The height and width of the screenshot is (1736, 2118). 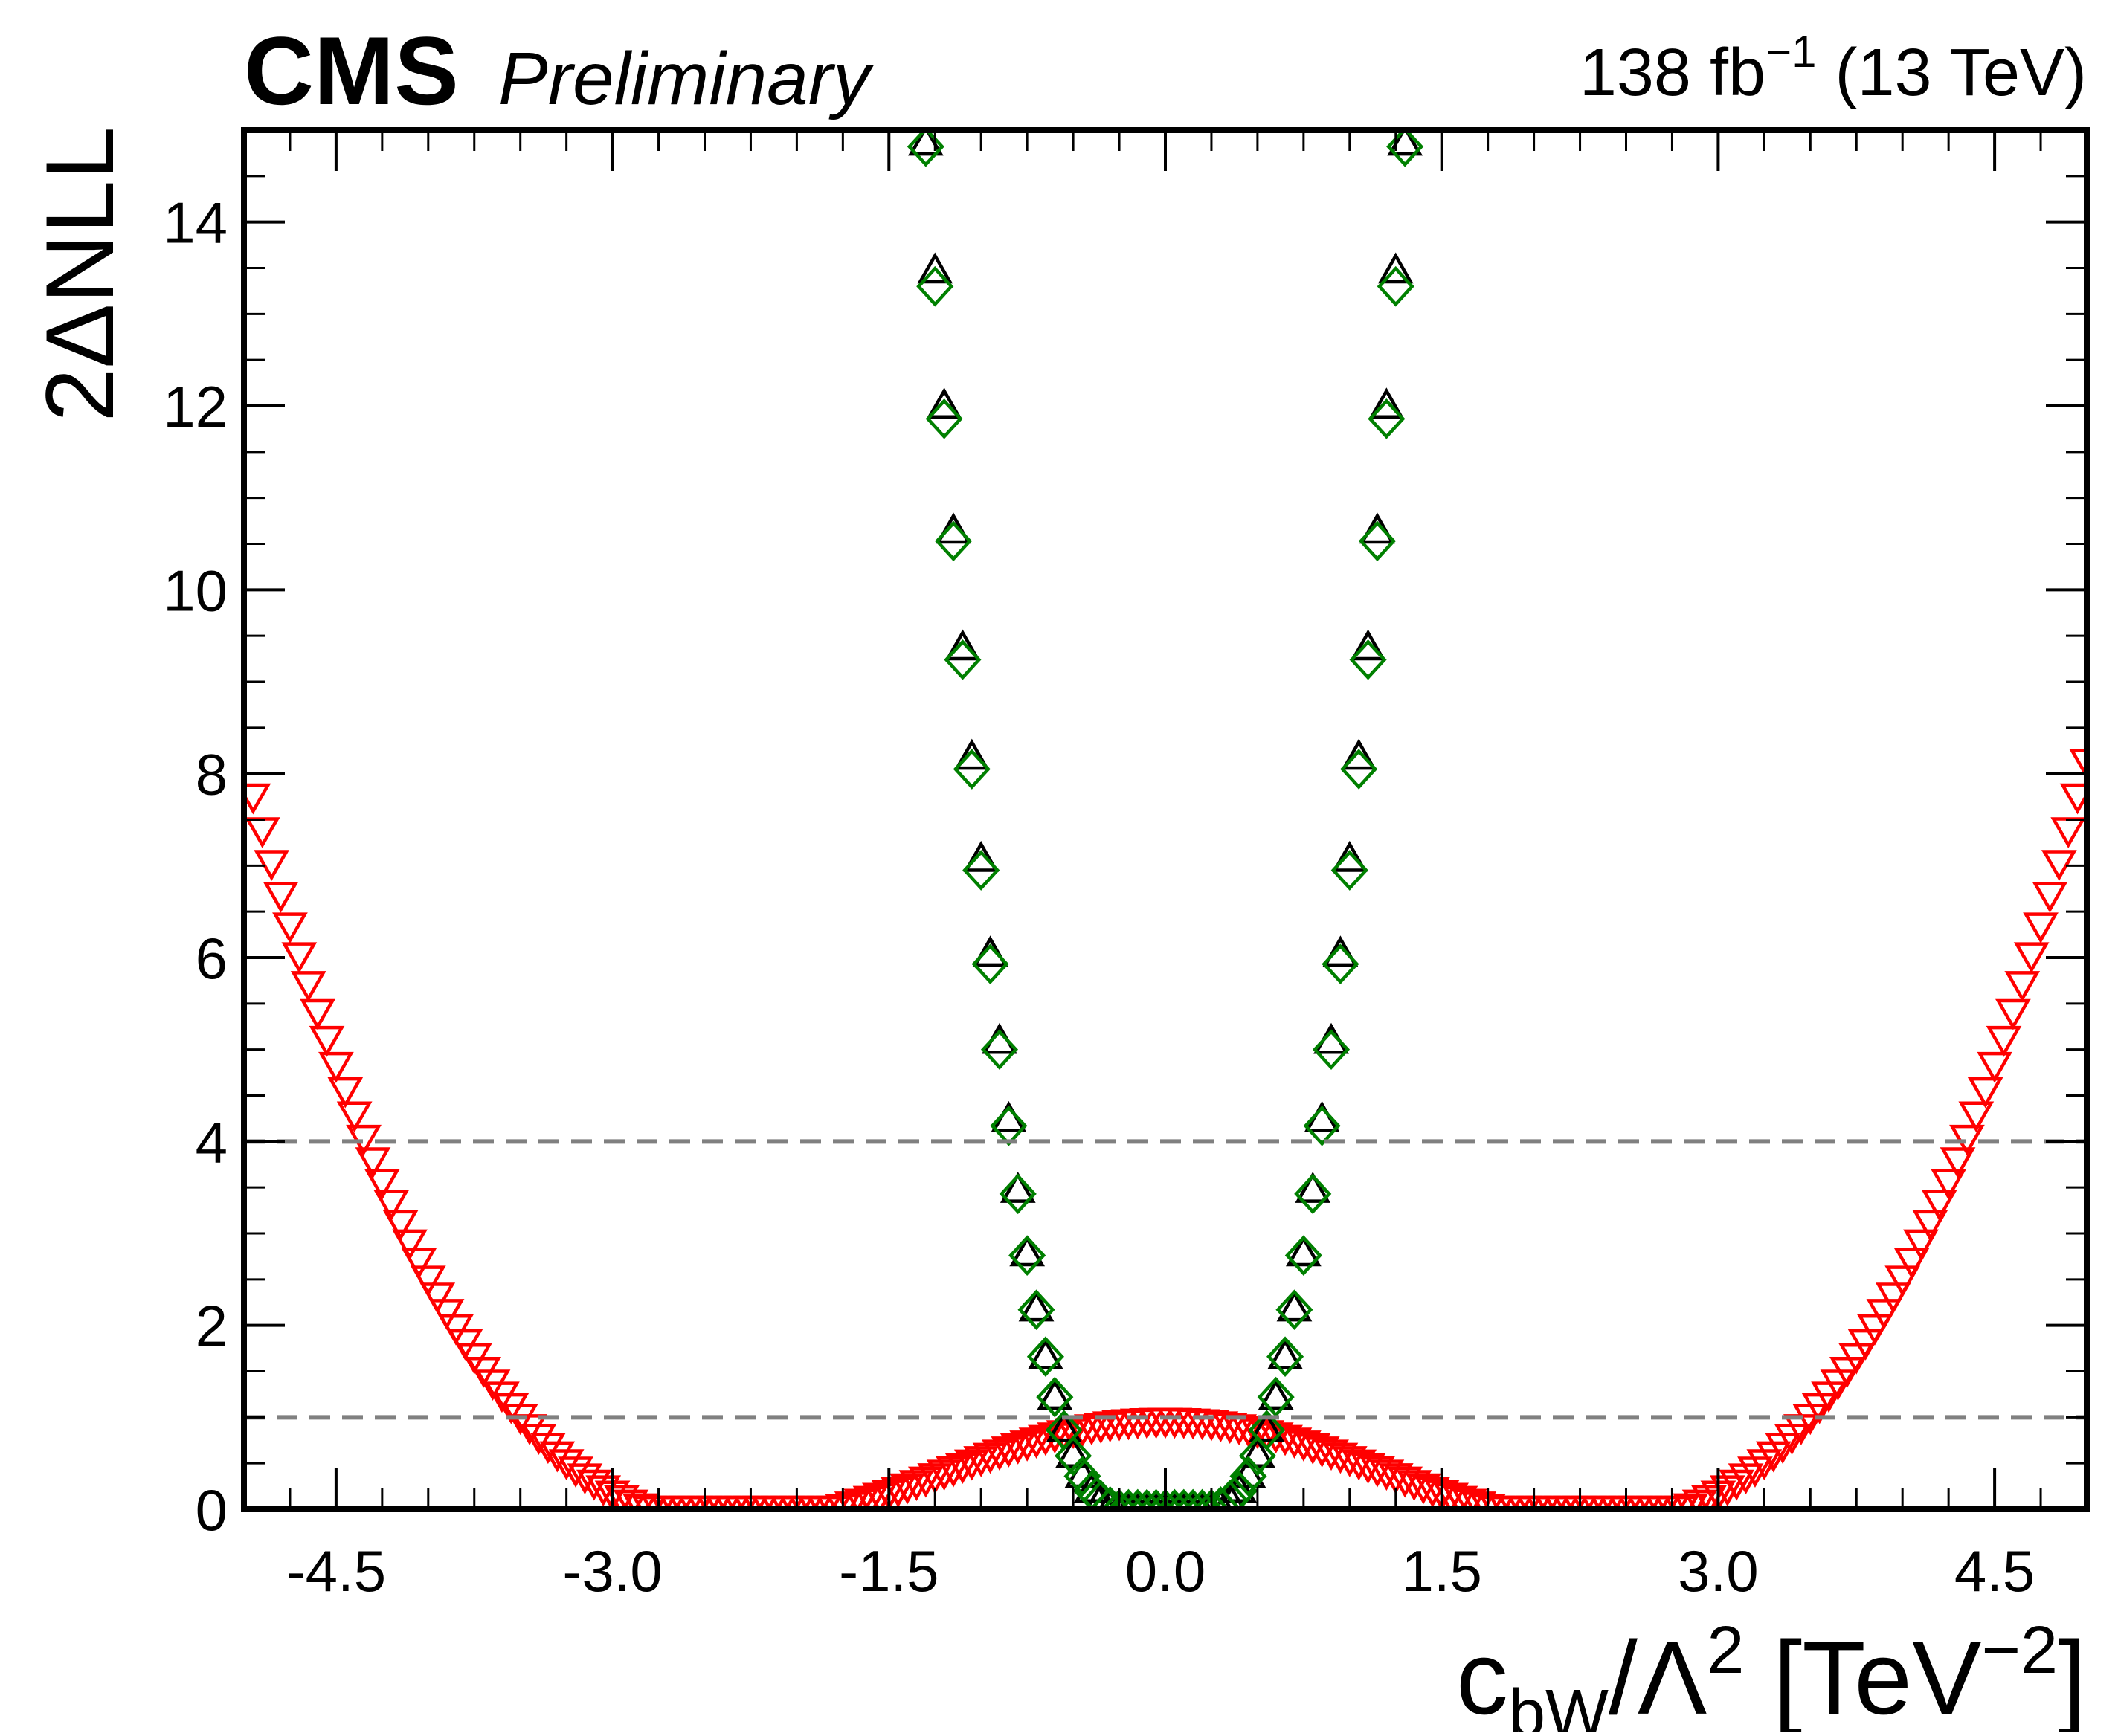 What do you see at coordinates (1718, 1571) in the screenshot?
I see `x-tick-label: 3.0` at bounding box center [1718, 1571].